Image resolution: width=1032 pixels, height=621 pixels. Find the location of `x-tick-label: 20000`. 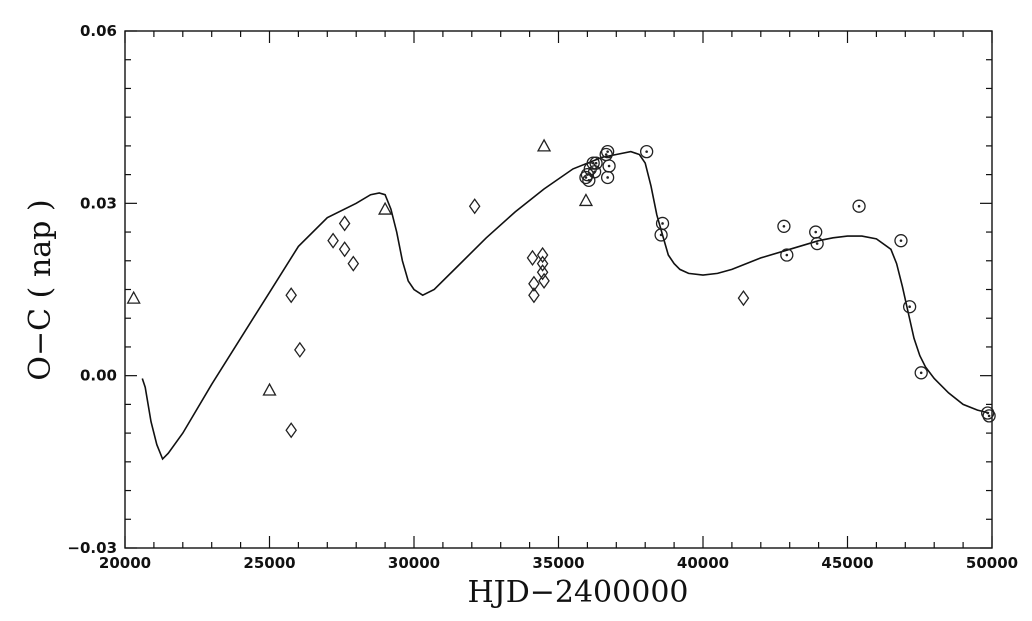

x-tick-label: 20000 is located at coordinates (125, 563).